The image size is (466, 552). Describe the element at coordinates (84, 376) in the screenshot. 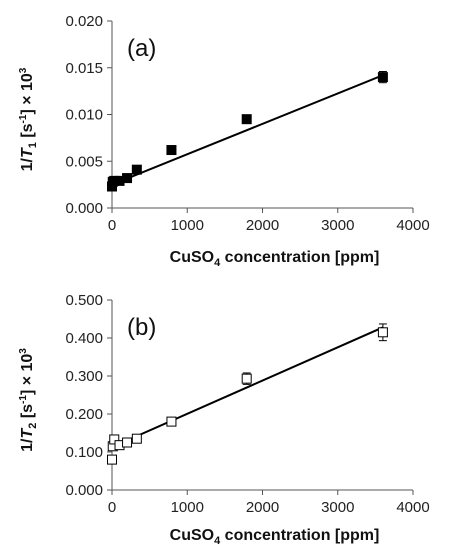

I see `y-tick-label: 0.300` at that location.